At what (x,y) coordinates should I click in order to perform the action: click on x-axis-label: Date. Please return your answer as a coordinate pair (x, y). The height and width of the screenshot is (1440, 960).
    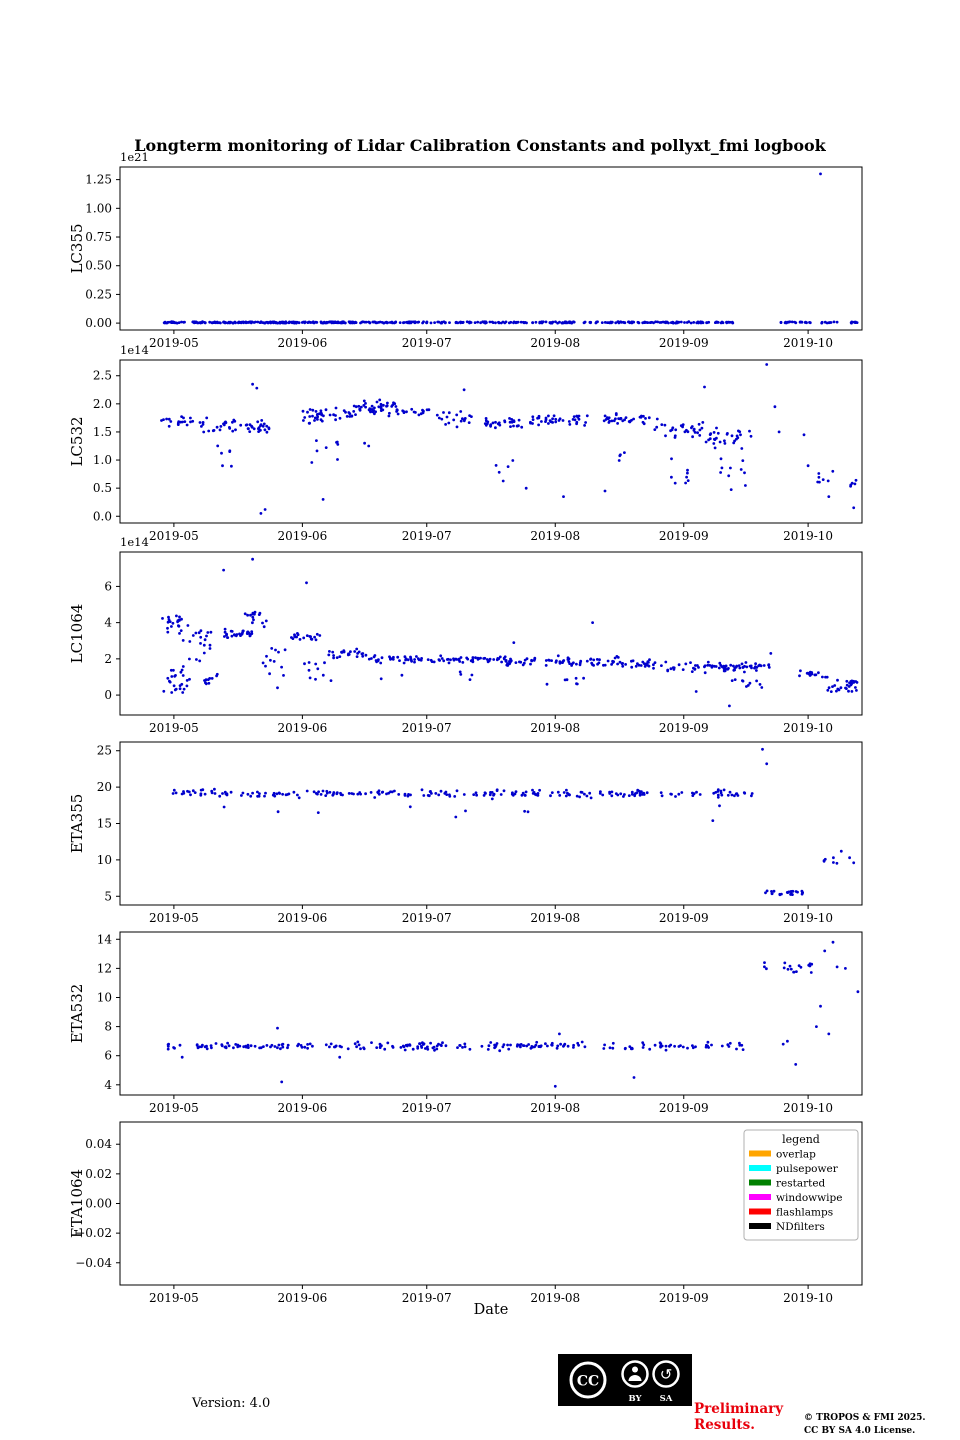
    Looking at the image, I should click on (491, 1310).